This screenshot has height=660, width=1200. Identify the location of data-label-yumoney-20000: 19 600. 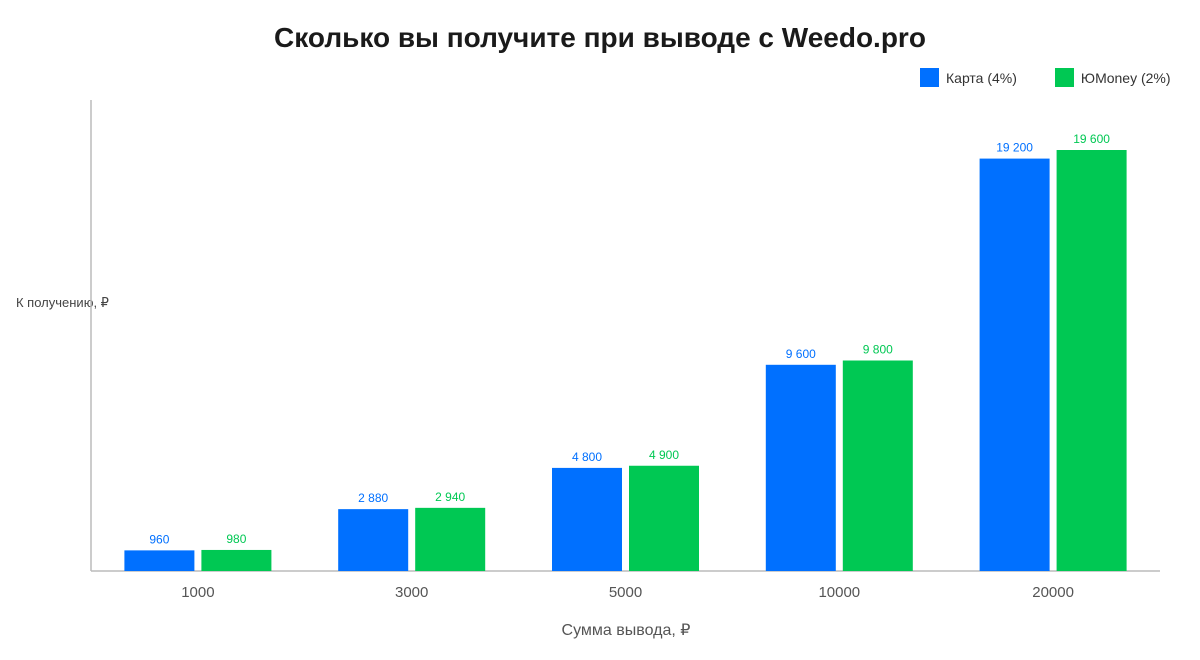
(1091, 139).